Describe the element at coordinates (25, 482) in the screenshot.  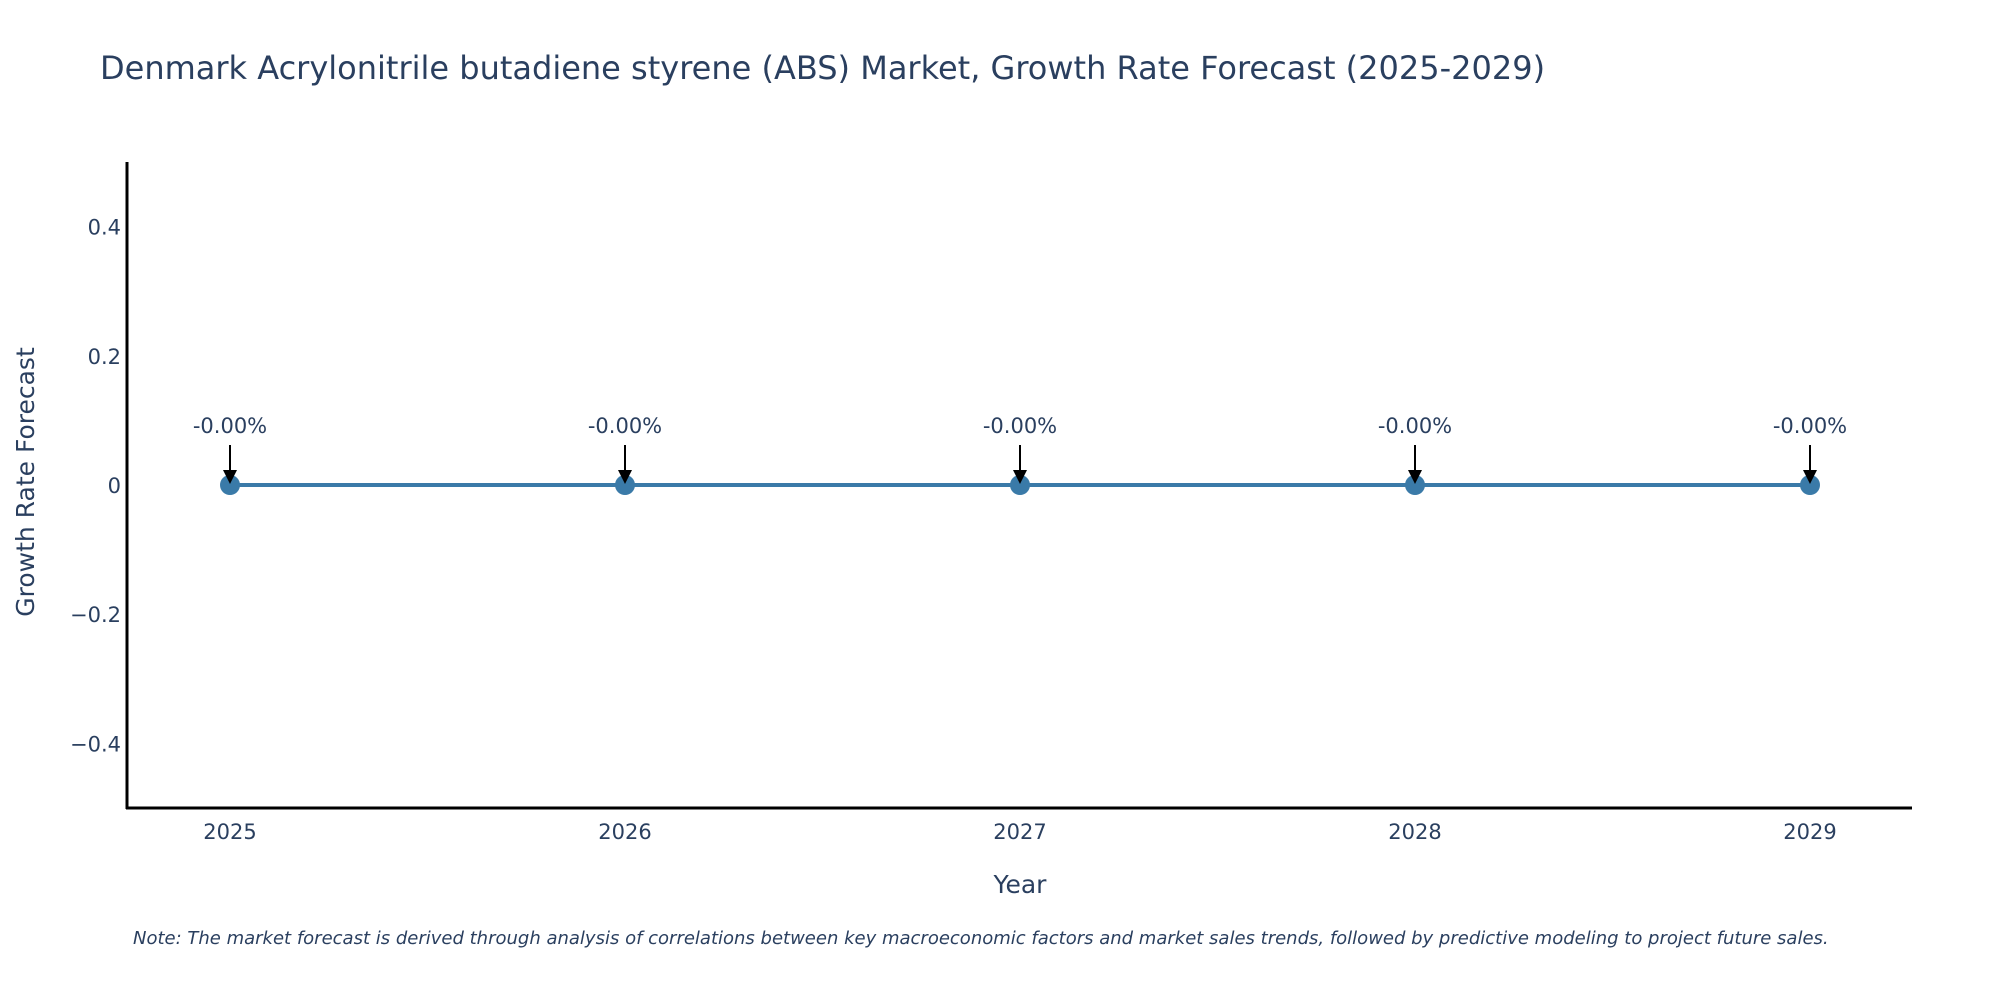
I see `y-axis-title: Growth Rate Forecast` at that location.